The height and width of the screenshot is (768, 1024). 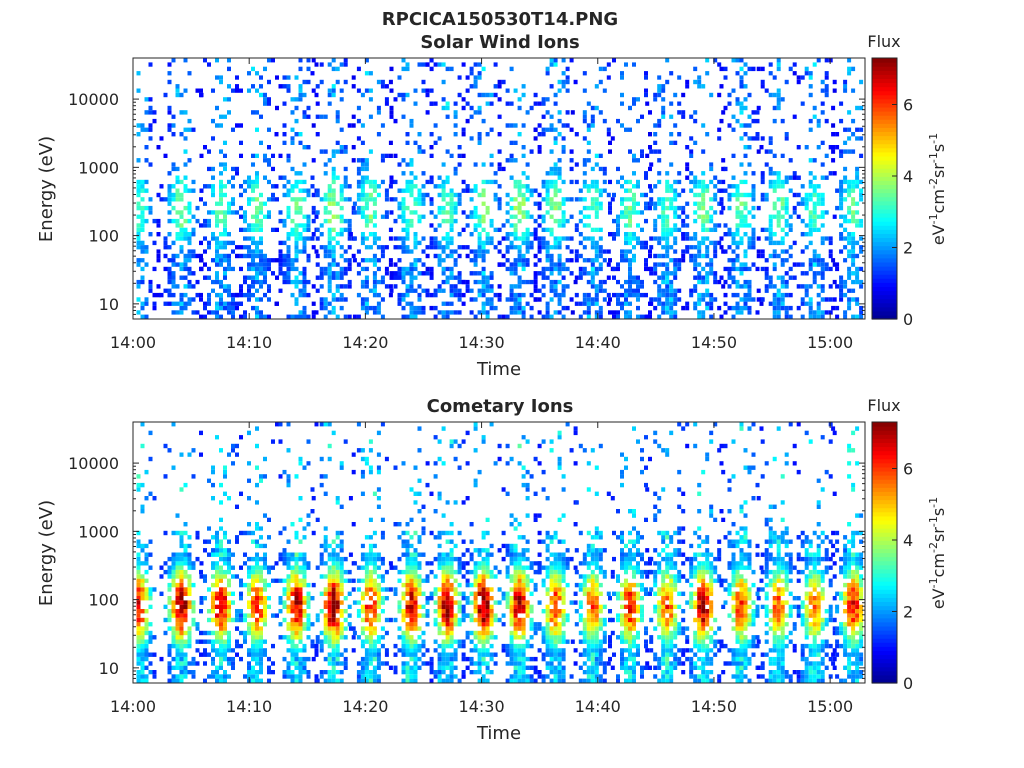 I want to click on colorbar-swatch, so click(x=884, y=158).